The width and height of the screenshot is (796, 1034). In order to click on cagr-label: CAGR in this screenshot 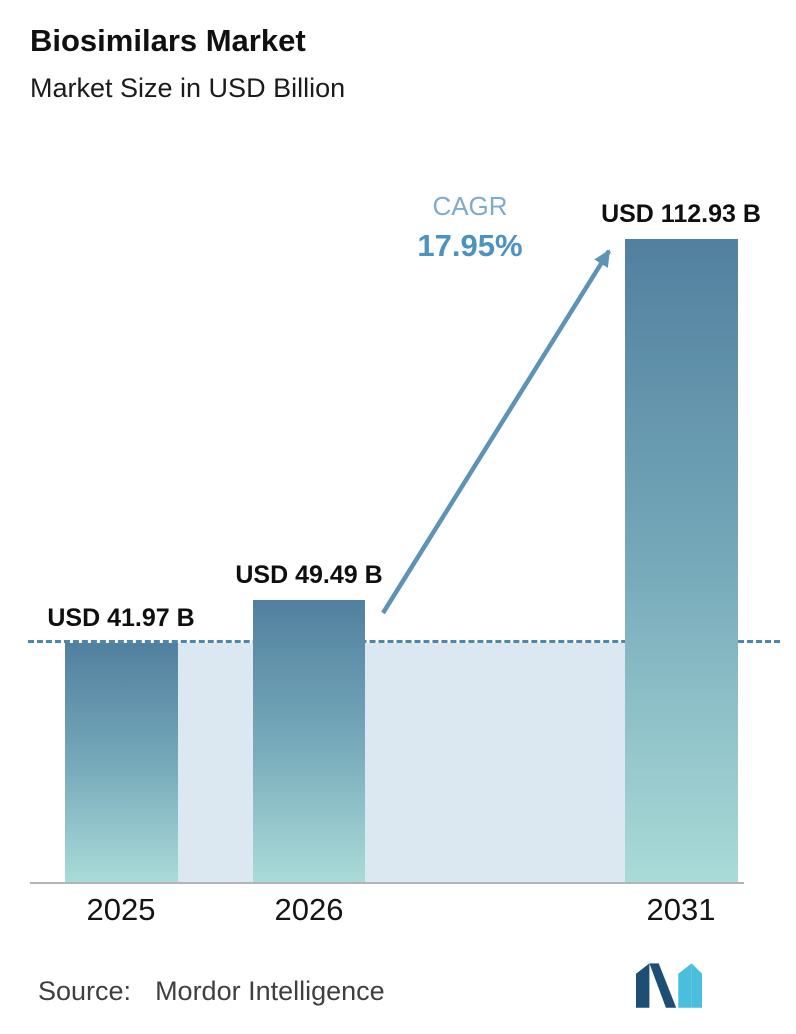, I will do `click(470, 206)`.